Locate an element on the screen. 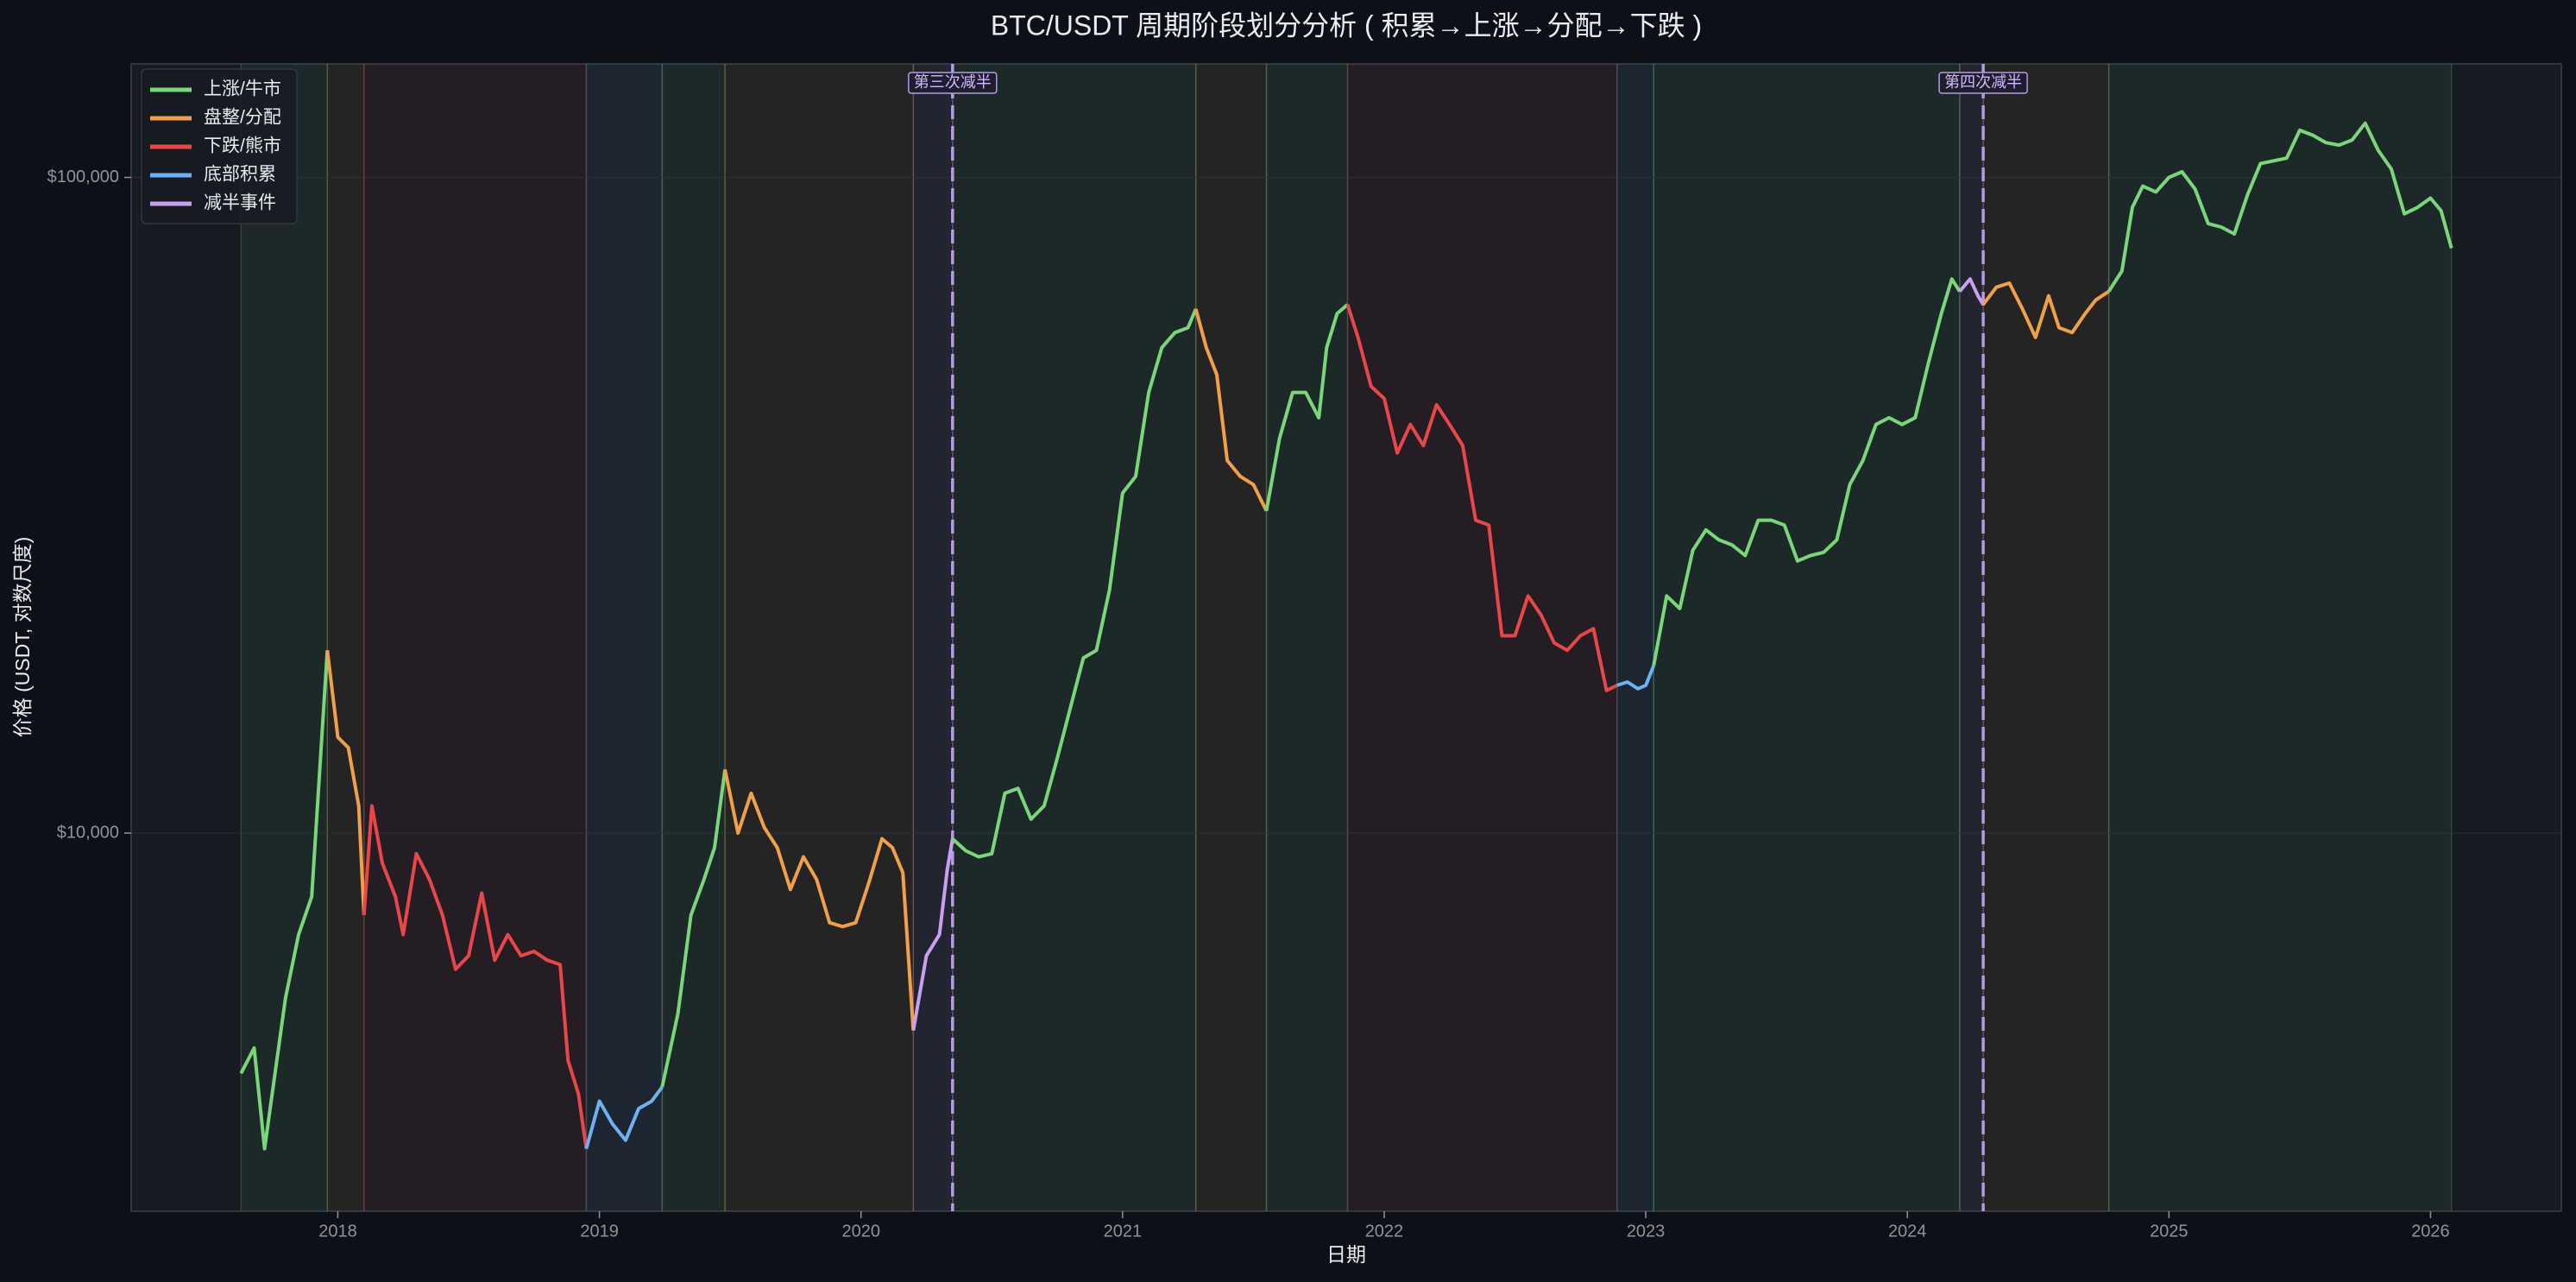 The width and height of the screenshot is (2576, 1282). x-tick-label: 2019 is located at coordinates (599, 1232).